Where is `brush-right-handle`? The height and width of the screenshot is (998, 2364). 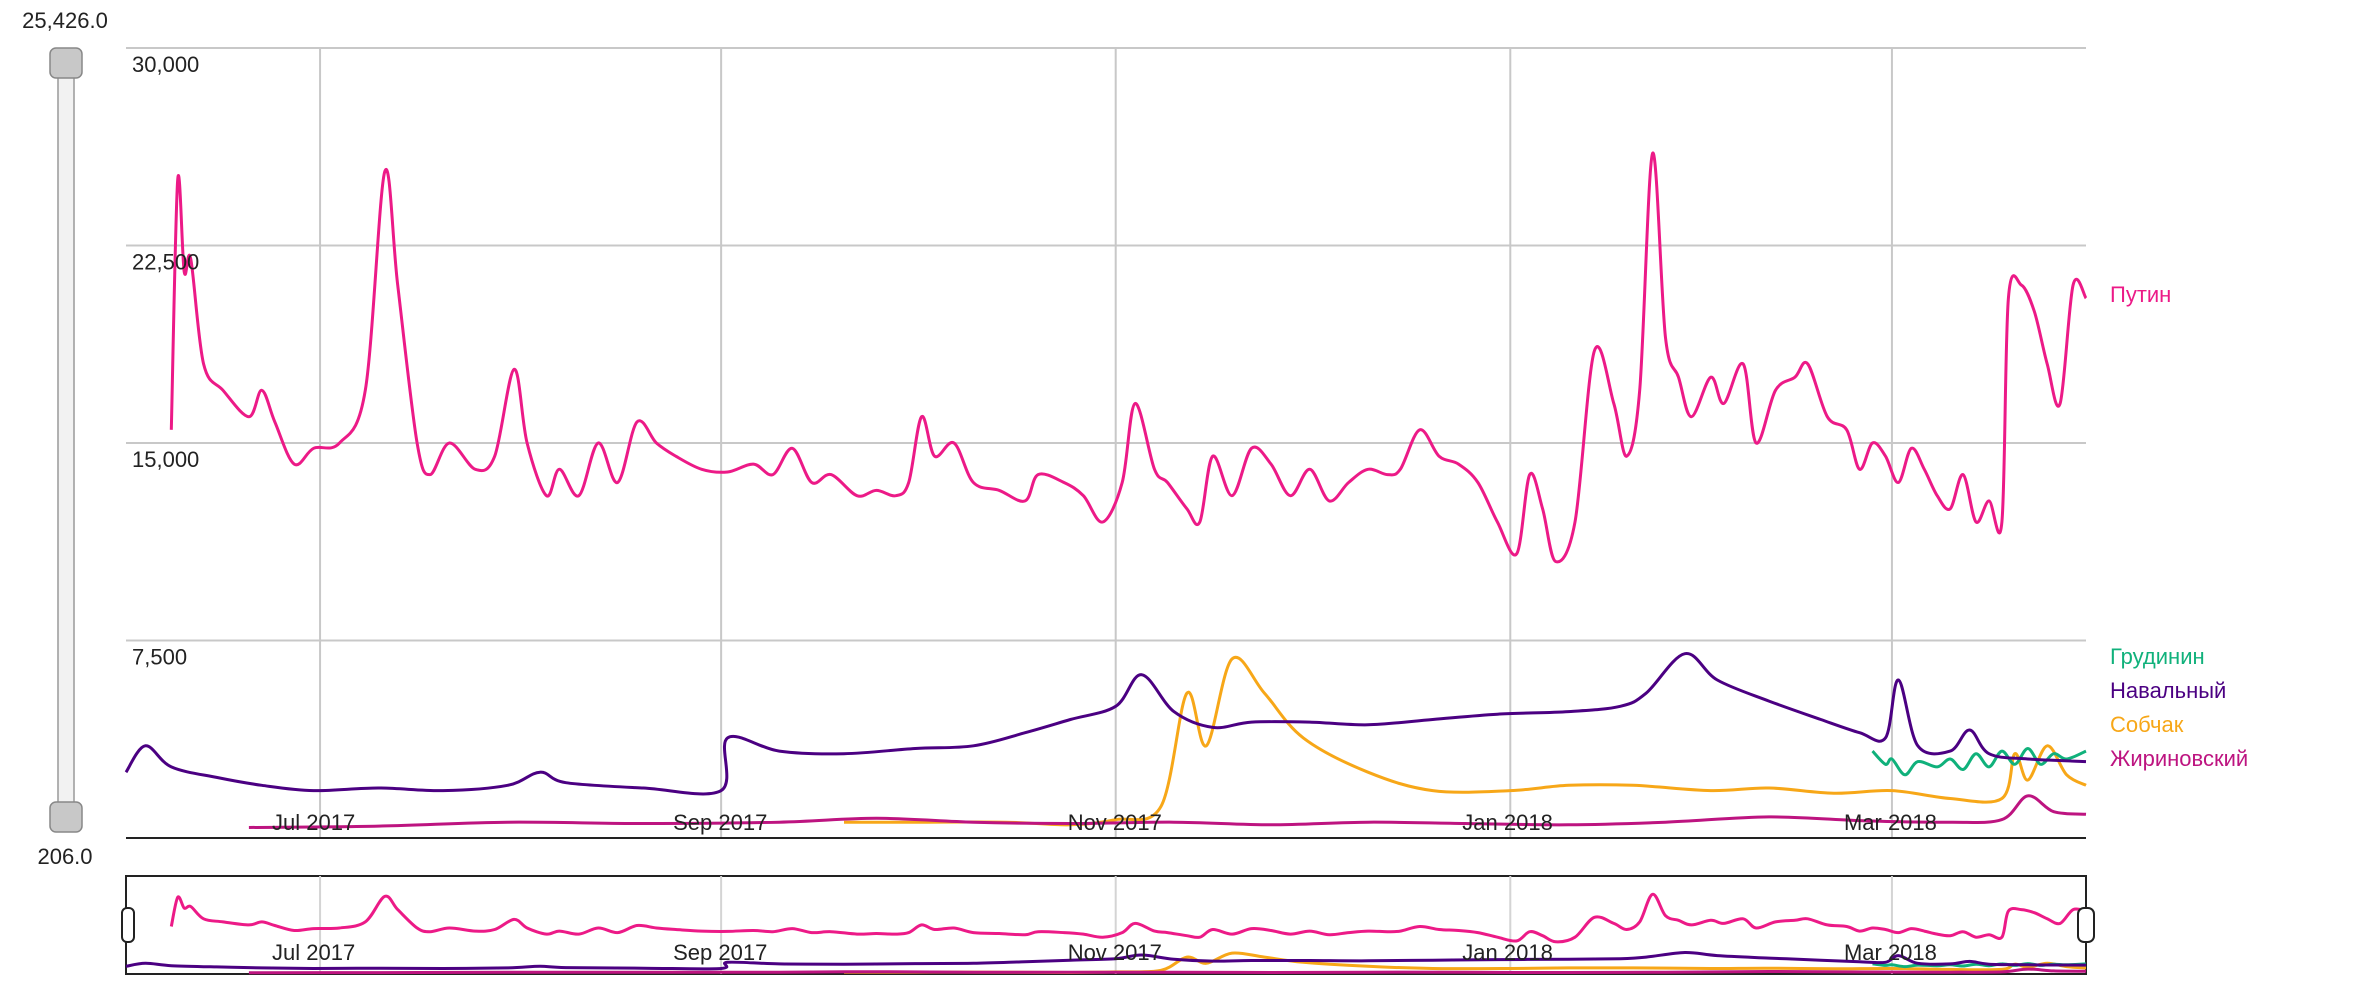
brush-right-handle is located at coordinates (2086, 925).